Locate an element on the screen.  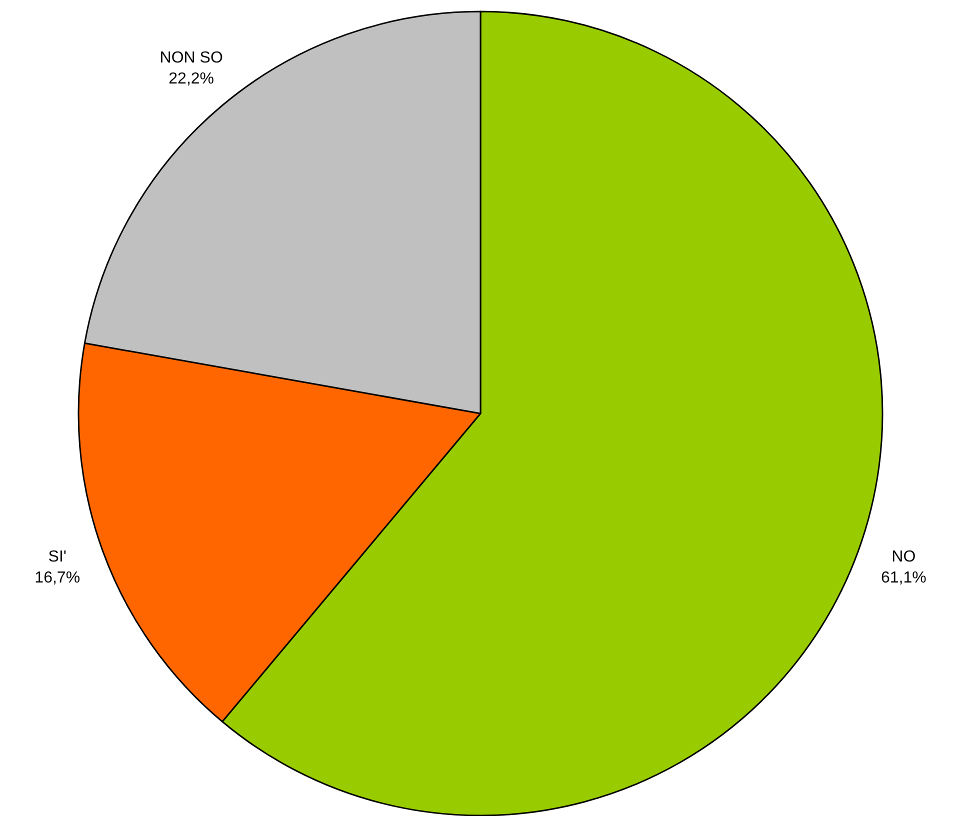
slice-label: SI' is located at coordinates (57, 557).